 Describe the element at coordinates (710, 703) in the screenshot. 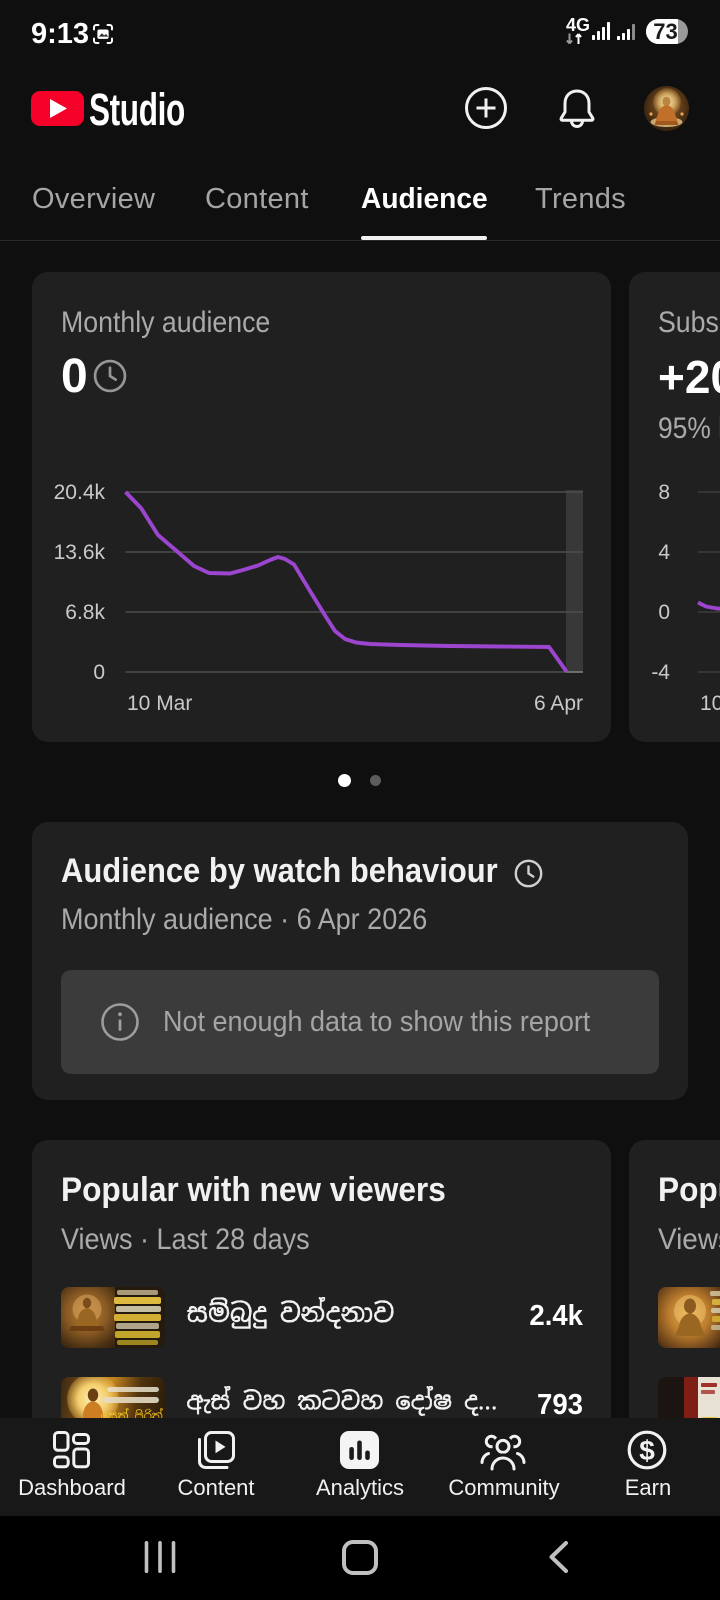

I see `svg-text: 10 M` at that location.